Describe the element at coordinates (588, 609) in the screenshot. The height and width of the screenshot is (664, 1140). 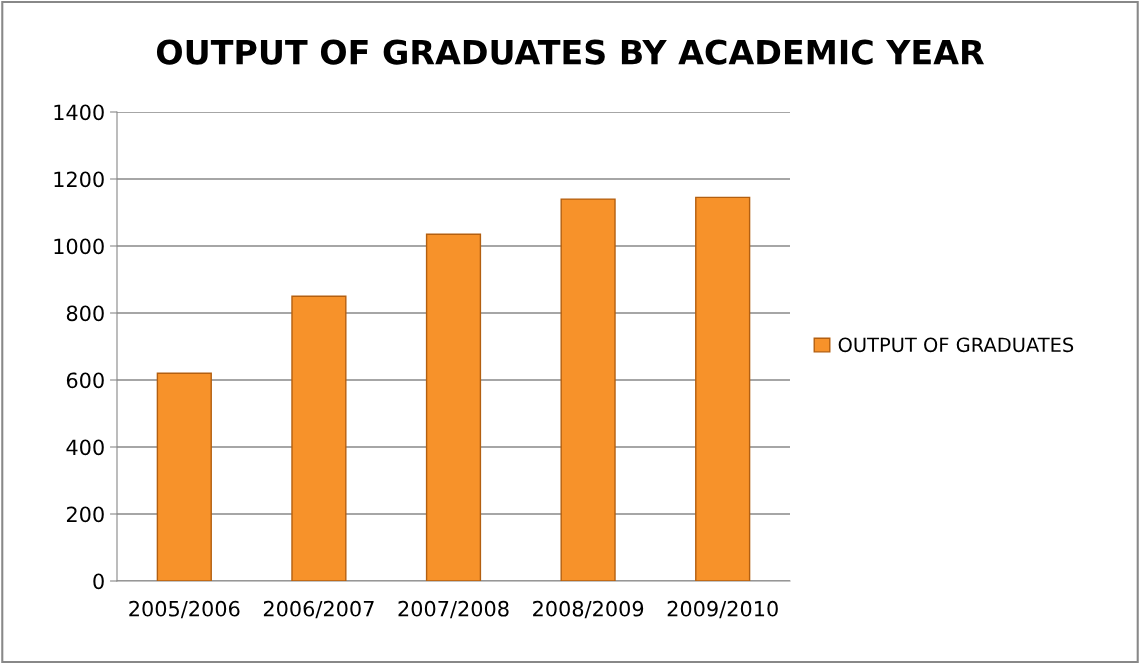
I see `x-tick-label: 2008/2009` at that location.